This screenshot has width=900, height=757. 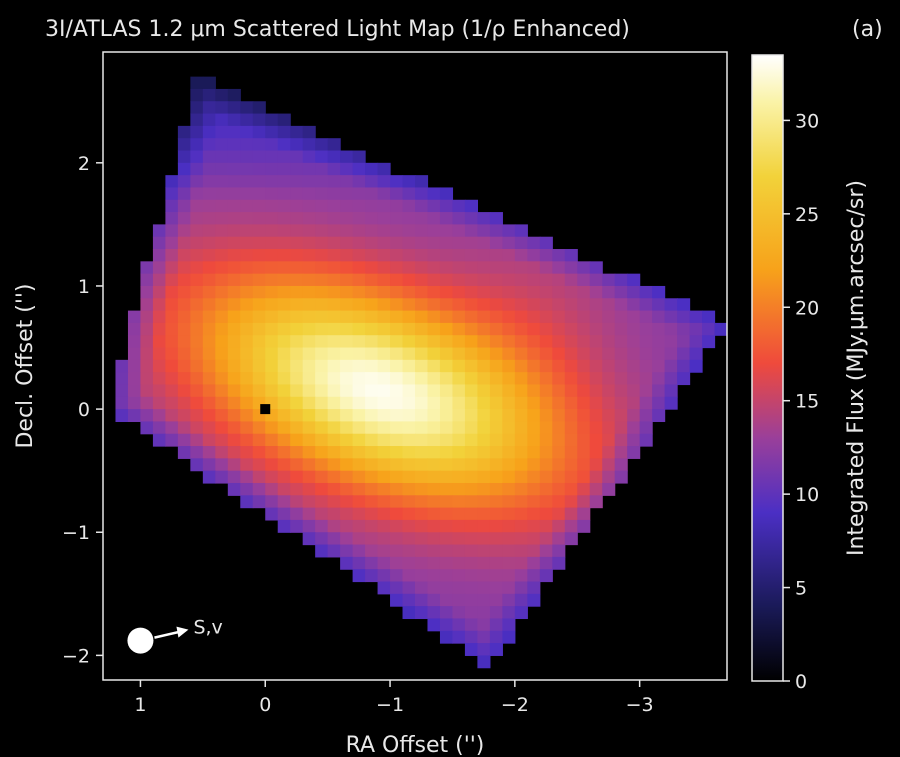 What do you see at coordinates (265, 409) in the screenshot?
I see `nucleus-marker` at bounding box center [265, 409].